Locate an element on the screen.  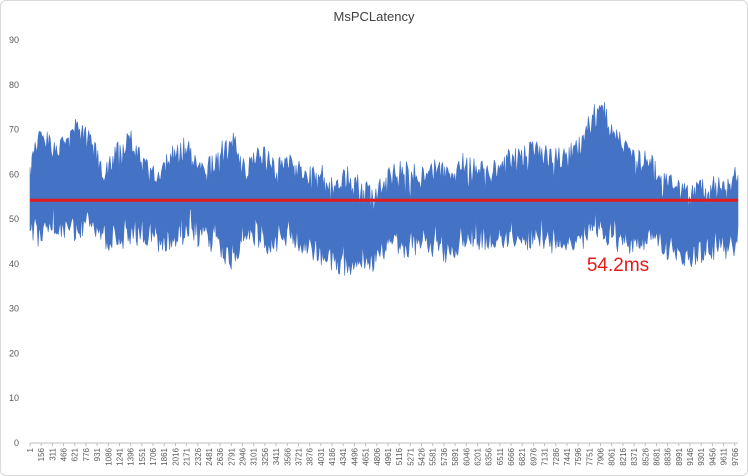
x-tick-label: 1706 is located at coordinates (153, 456).